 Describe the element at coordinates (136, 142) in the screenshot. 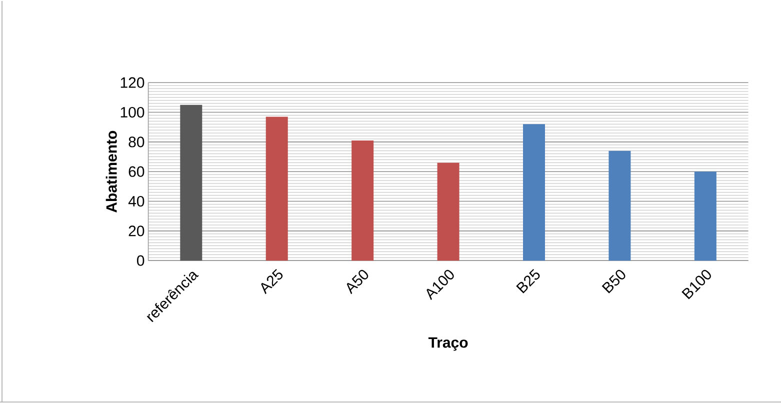

I see `y-tick-label: 80` at that location.